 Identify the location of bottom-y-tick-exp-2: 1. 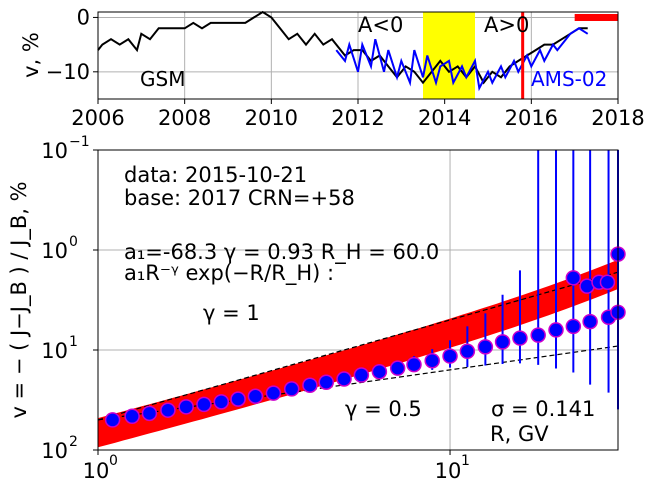
(73, 342).